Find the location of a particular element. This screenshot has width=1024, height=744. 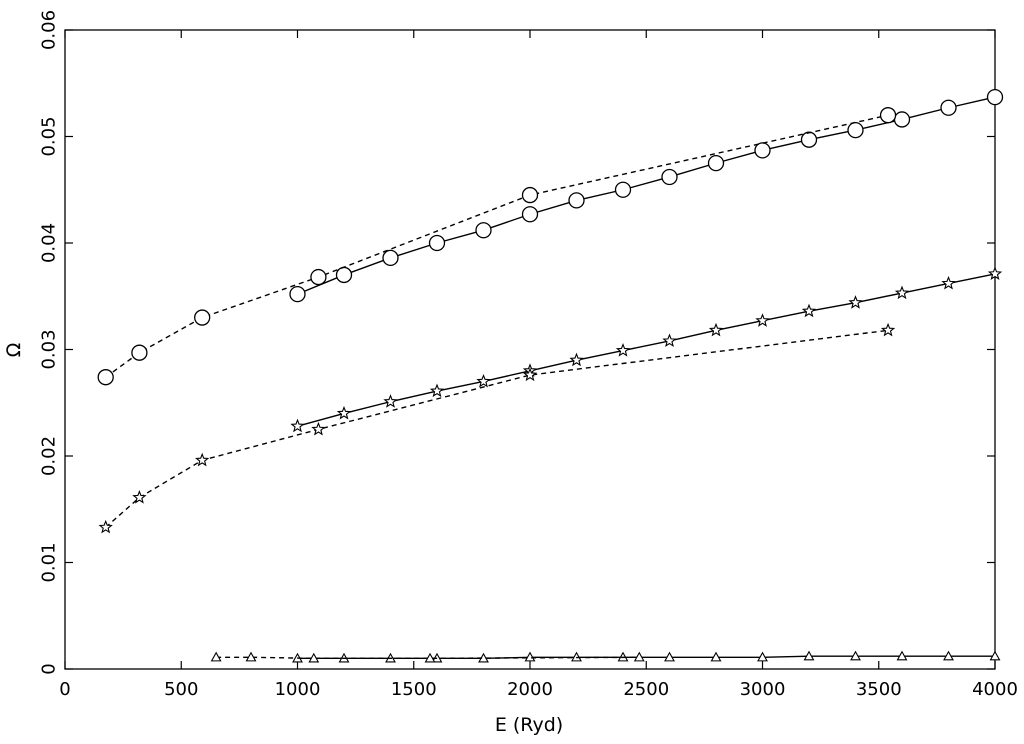

y-tick-label: 0.04 is located at coordinates (49, 243).